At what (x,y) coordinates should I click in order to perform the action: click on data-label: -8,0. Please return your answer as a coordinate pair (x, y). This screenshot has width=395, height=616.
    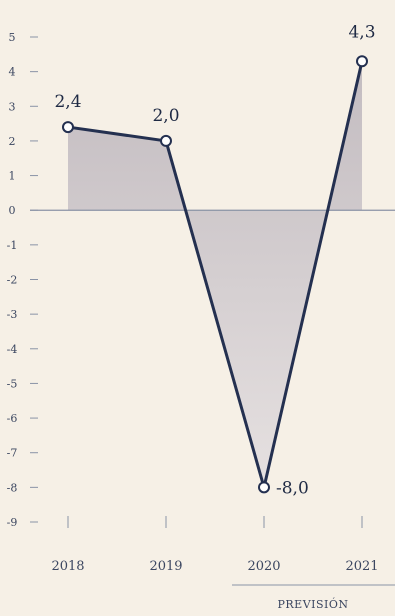
    Looking at the image, I should click on (292, 488).